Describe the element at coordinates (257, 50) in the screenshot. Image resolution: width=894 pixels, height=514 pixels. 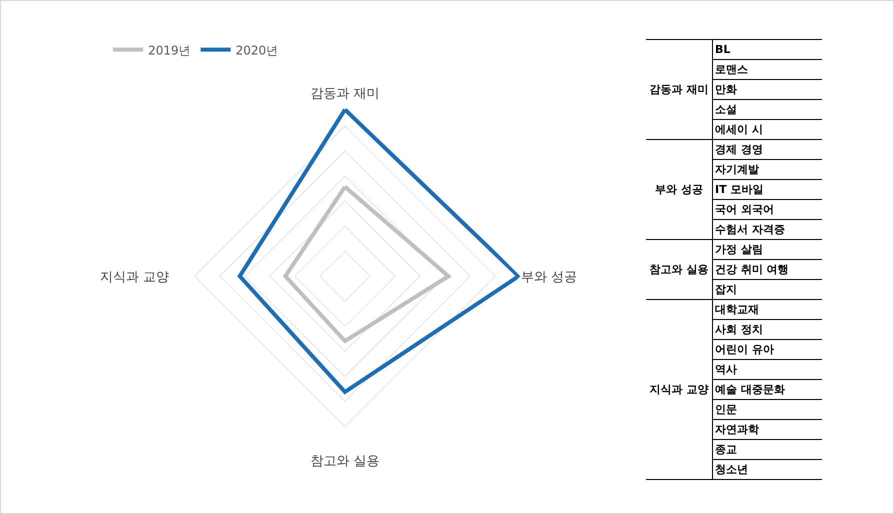
I see `legend-label: 2020년` at that location.